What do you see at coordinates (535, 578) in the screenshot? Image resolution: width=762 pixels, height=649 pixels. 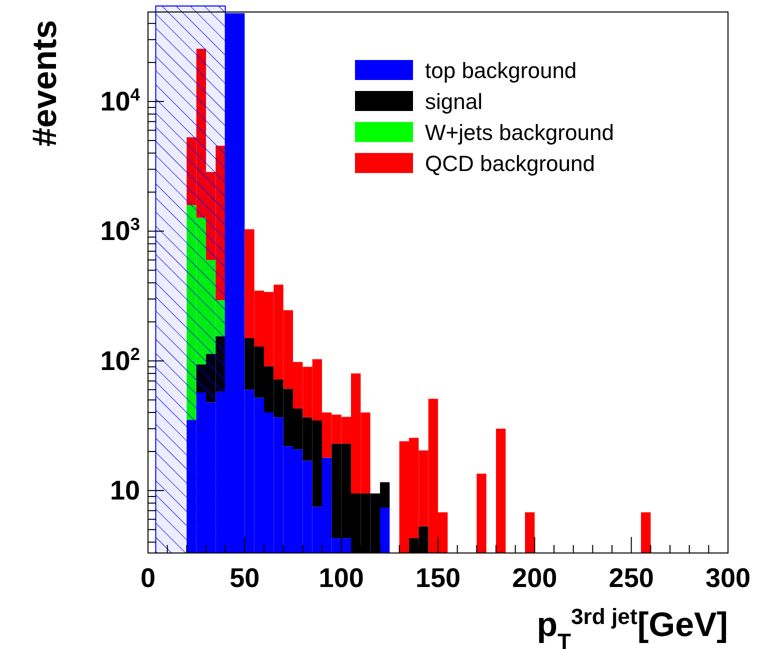 I see `x-tick-label: 200` at bounding box center [535, 578].